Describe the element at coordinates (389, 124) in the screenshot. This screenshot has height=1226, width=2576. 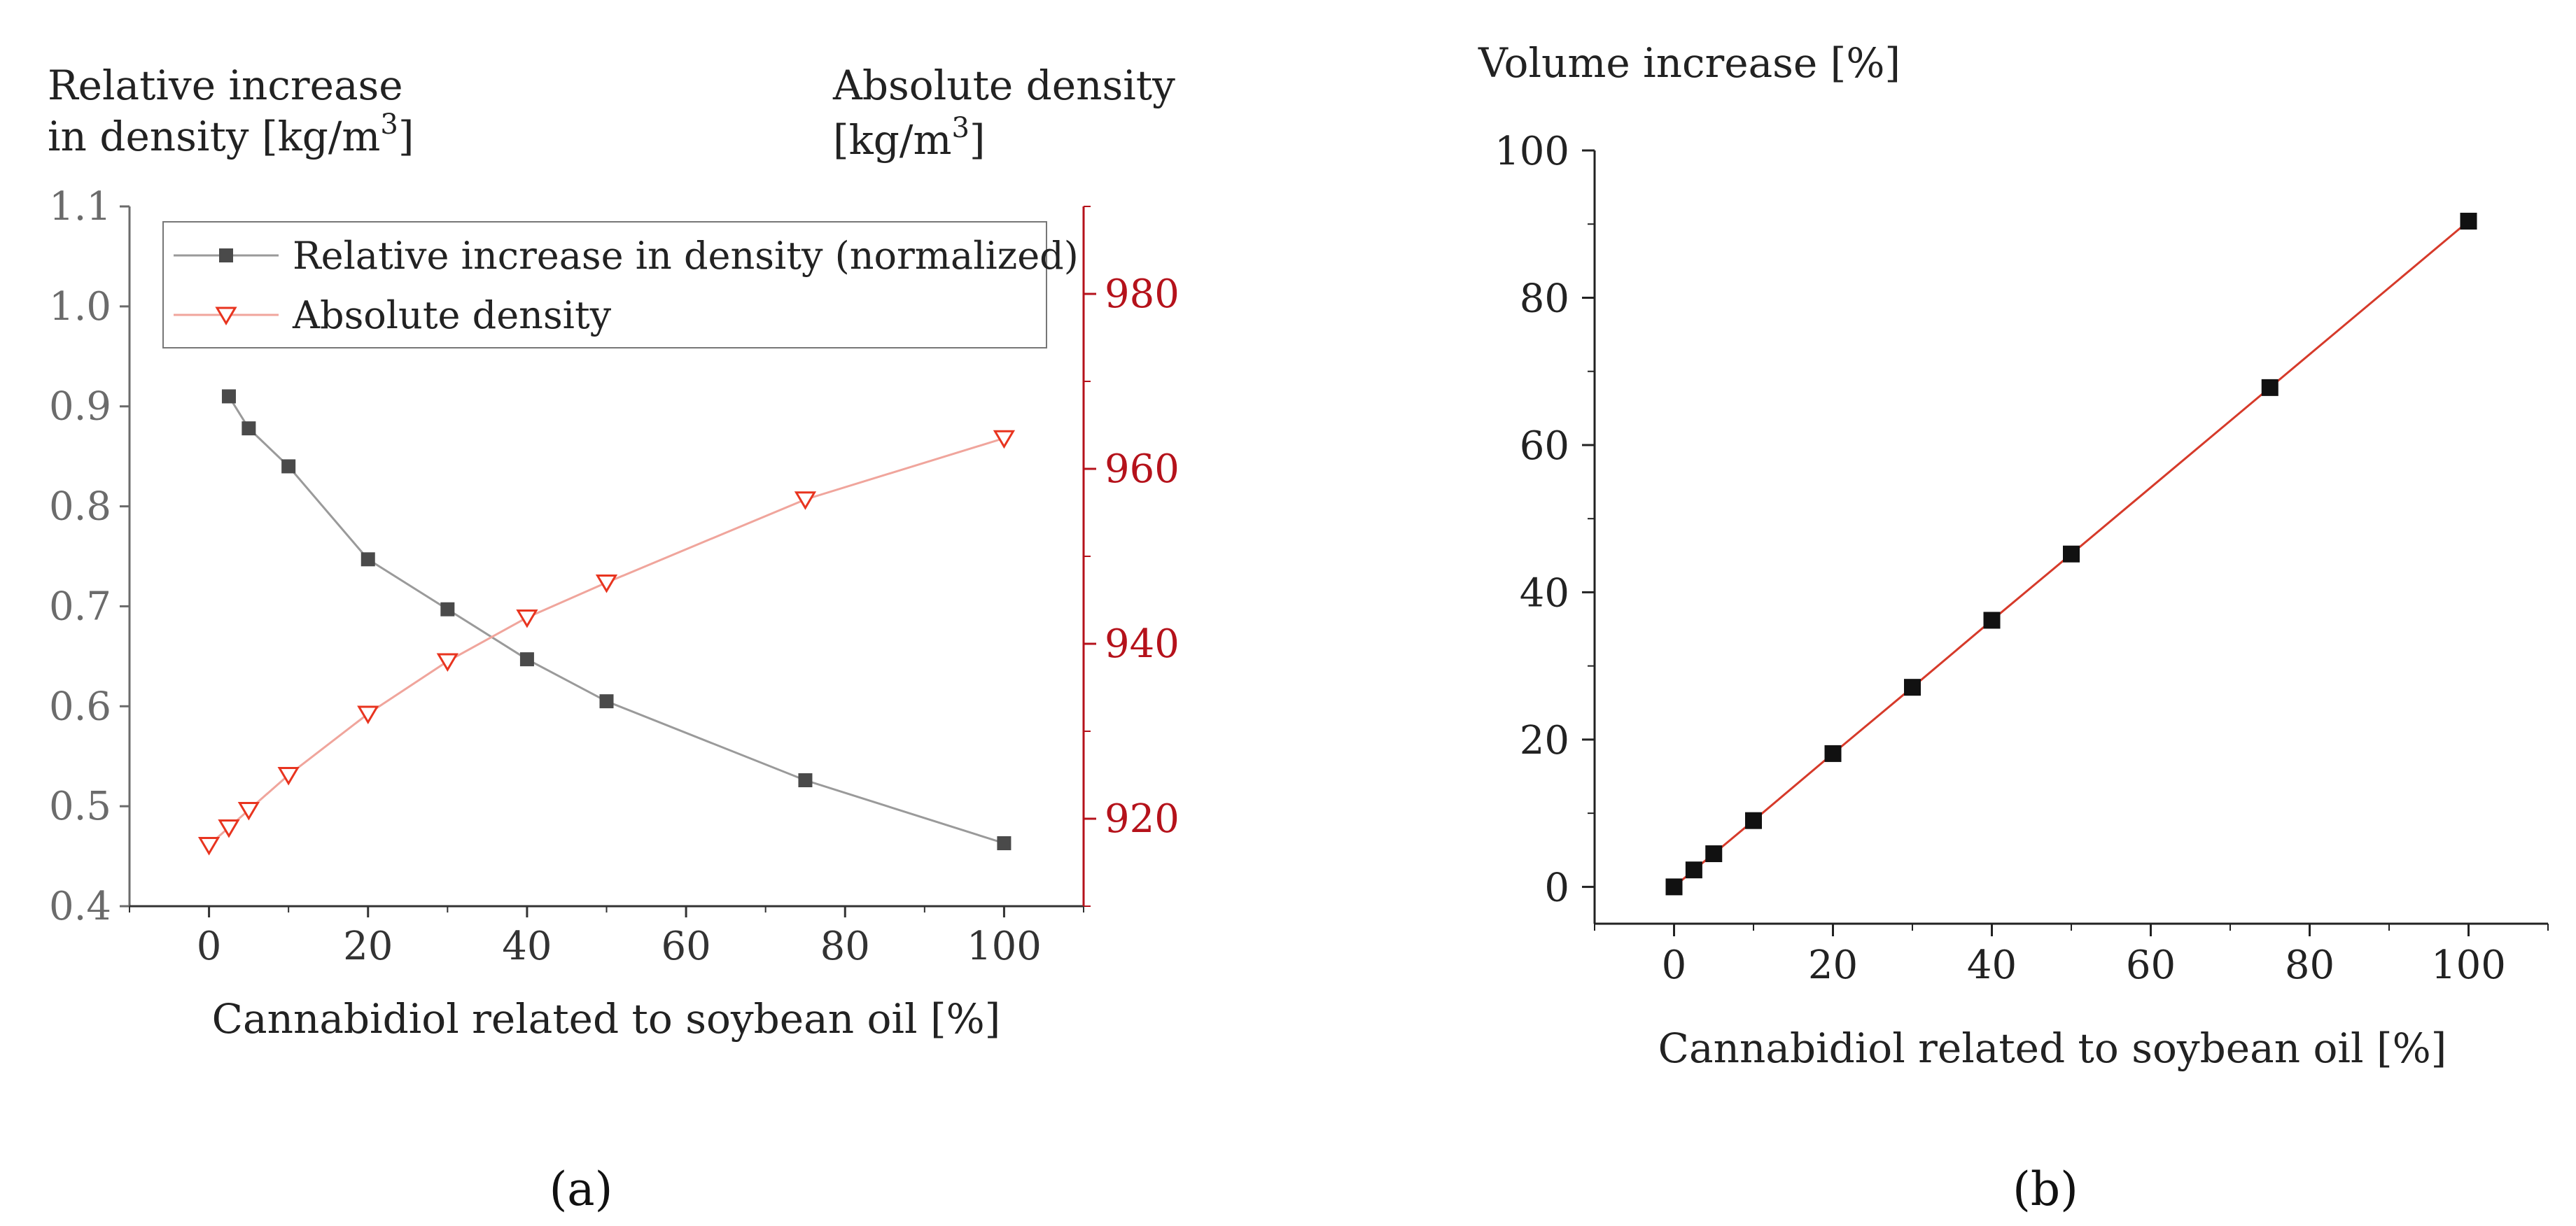
I see `left-axis-title-superscript: 3` at that location.